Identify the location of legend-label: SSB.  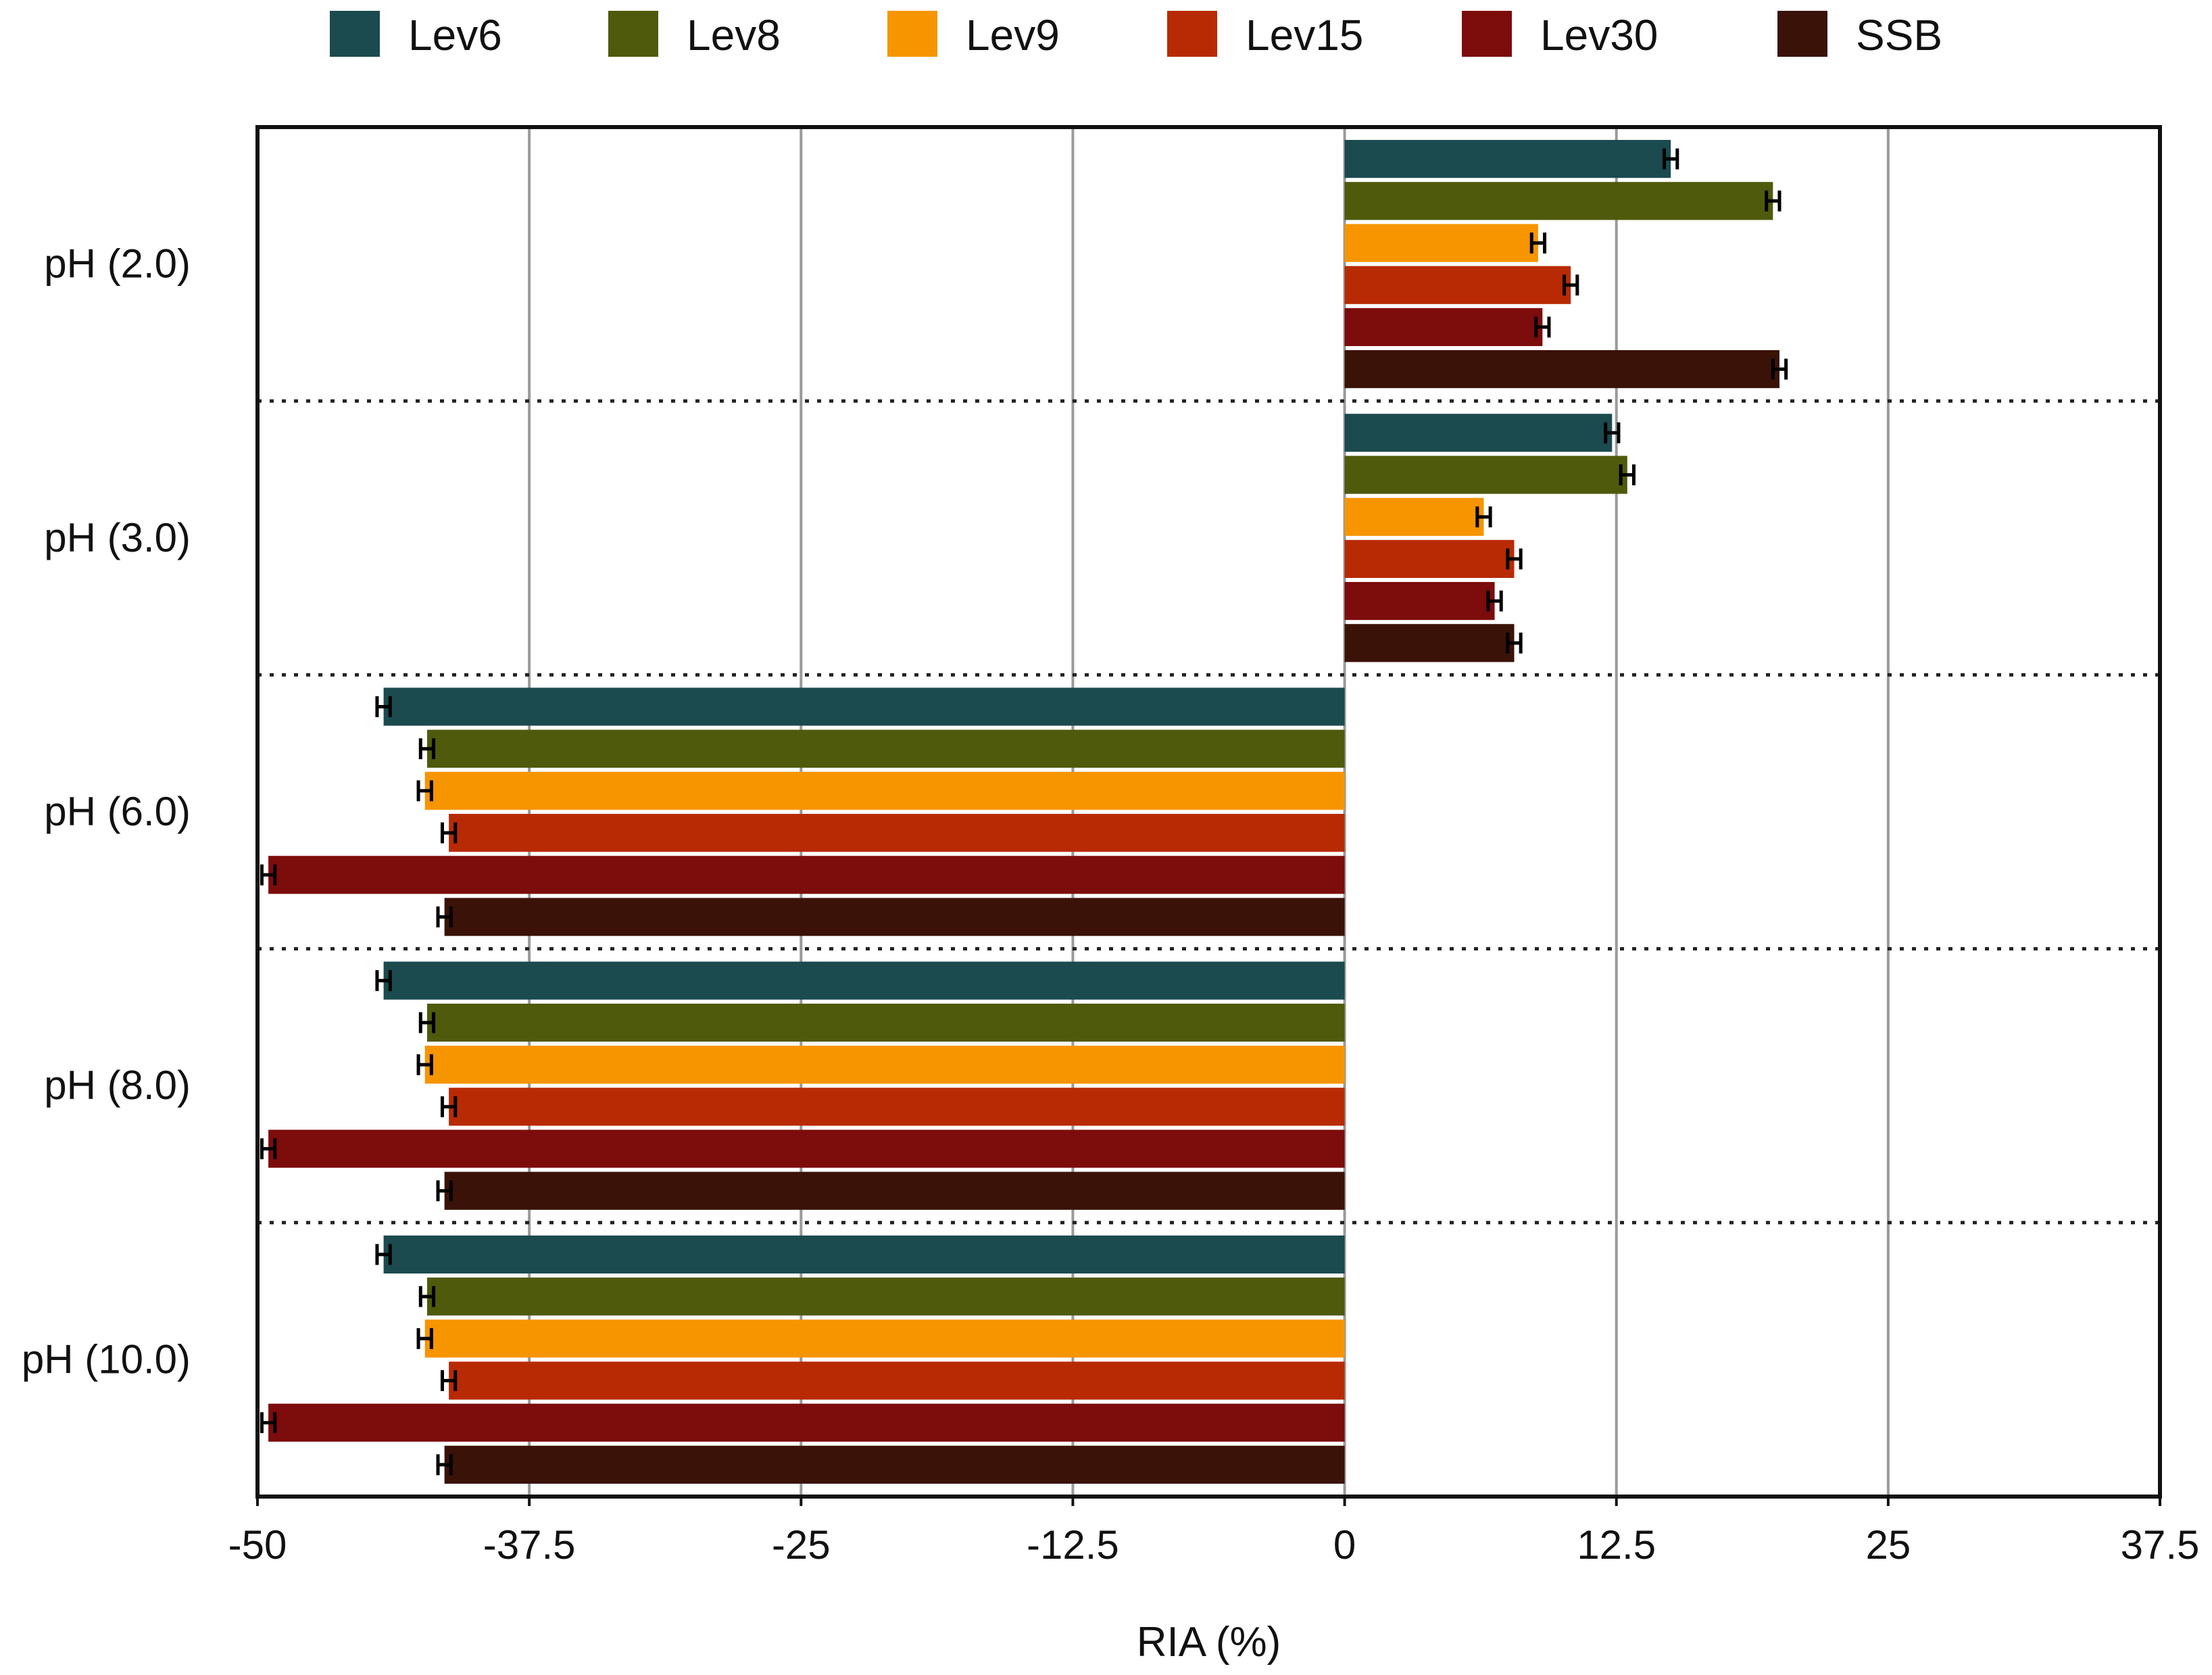
(1899, 35).